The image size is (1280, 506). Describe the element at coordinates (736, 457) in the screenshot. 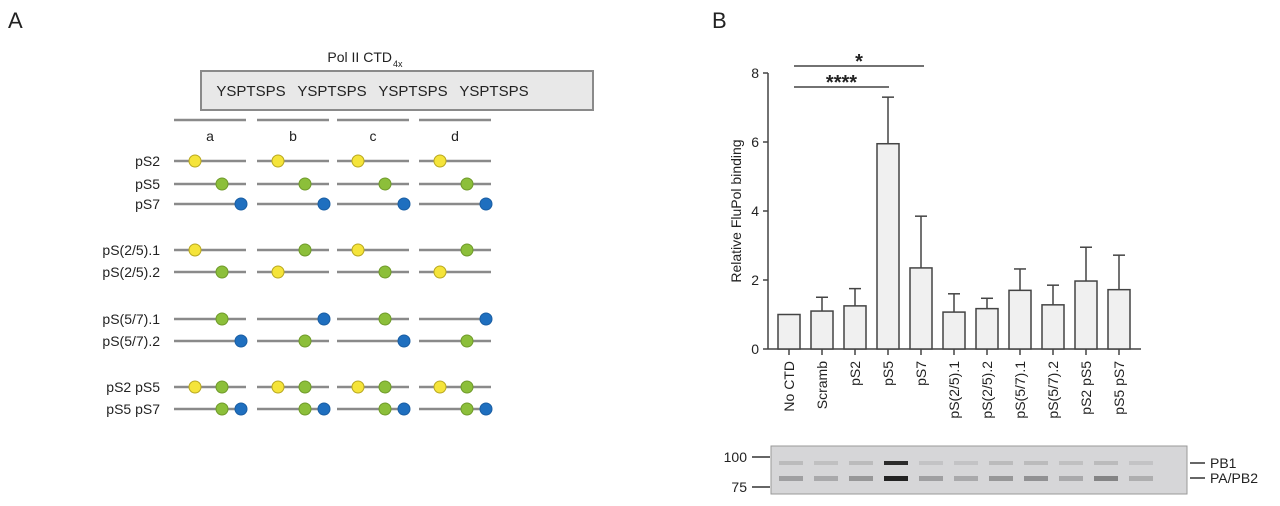

I see `marker-label: 100` at that location.